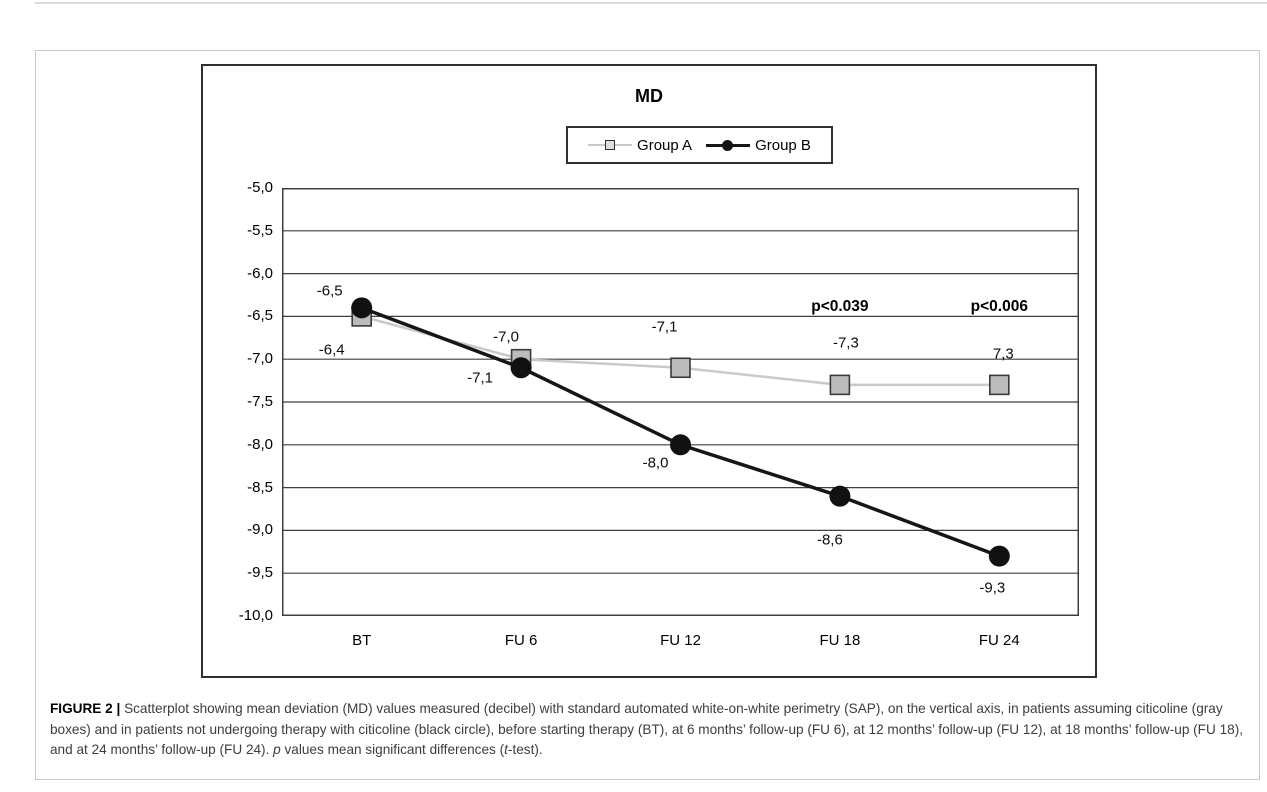 Image resolution: width=1267 pixels, height=792 pixels. I want to click on group-a-square-icon, so click(610, 145).